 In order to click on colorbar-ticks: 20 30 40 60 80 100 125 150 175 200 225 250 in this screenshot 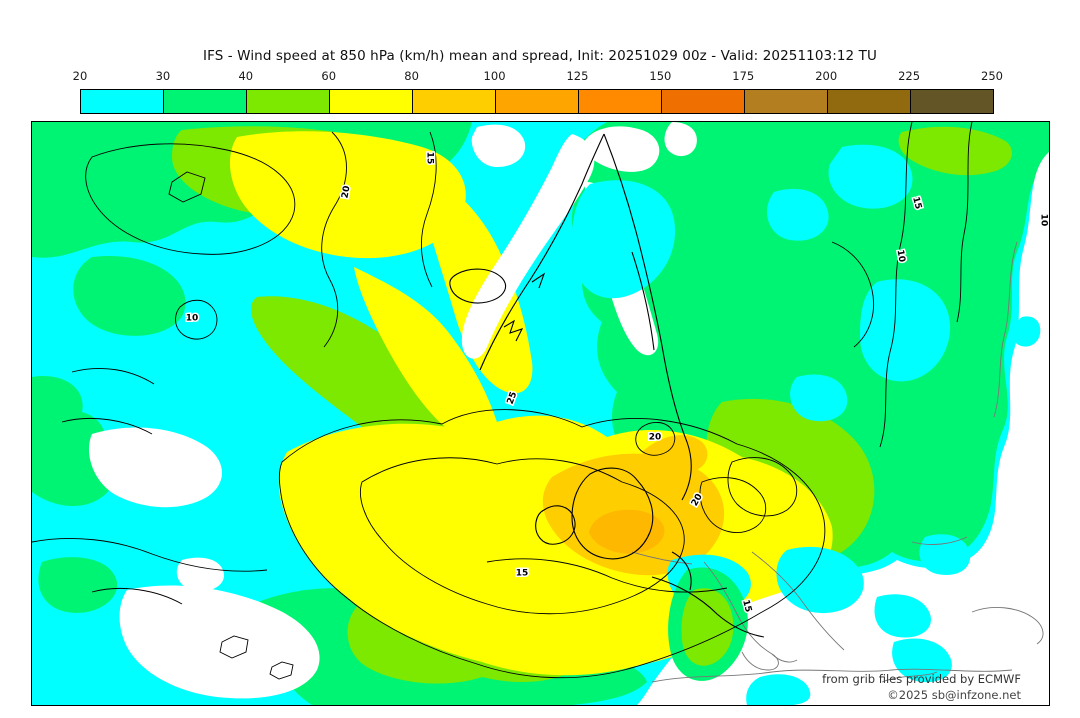, I will do `click(538, 76)`.